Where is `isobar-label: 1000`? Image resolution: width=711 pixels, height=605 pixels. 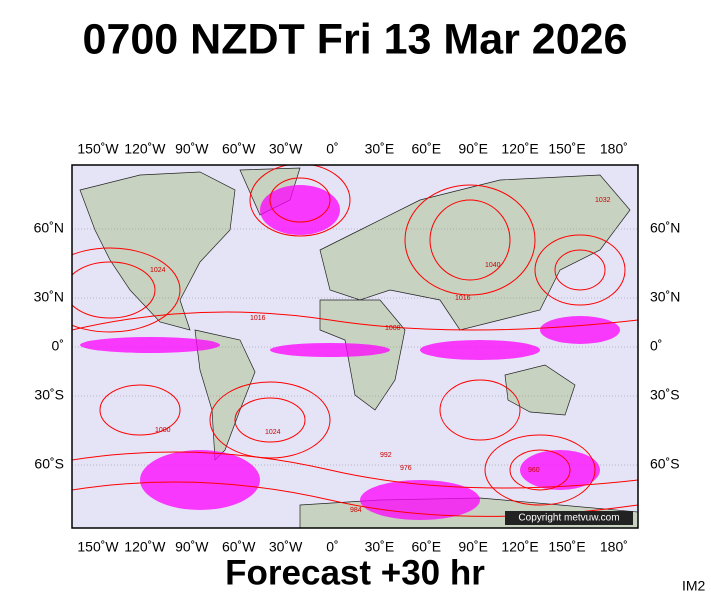
isobar-label: 1000 is located at coordinates (163, 430).